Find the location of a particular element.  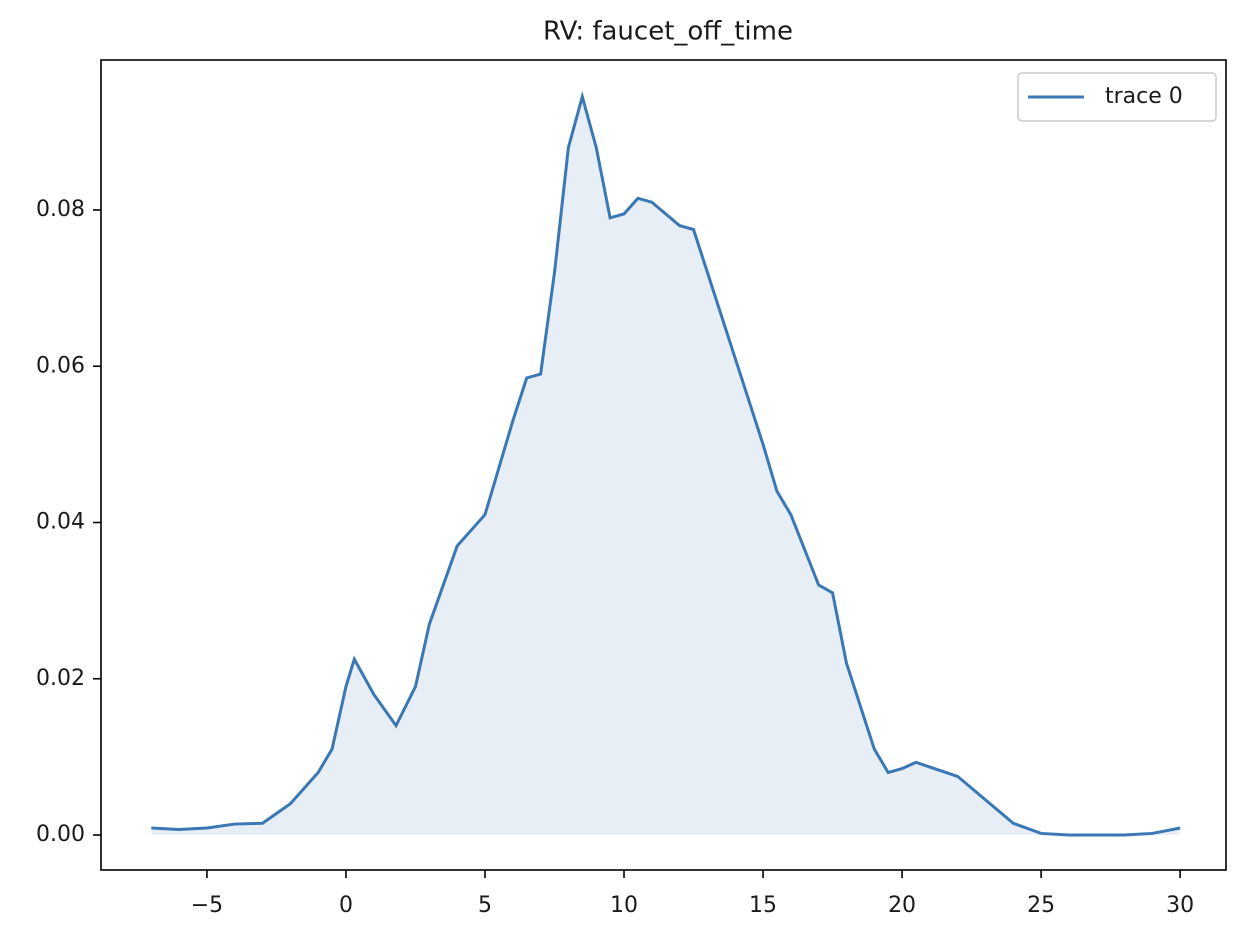

y-tick-label: 0.04 is located at coordinates (60, 522).